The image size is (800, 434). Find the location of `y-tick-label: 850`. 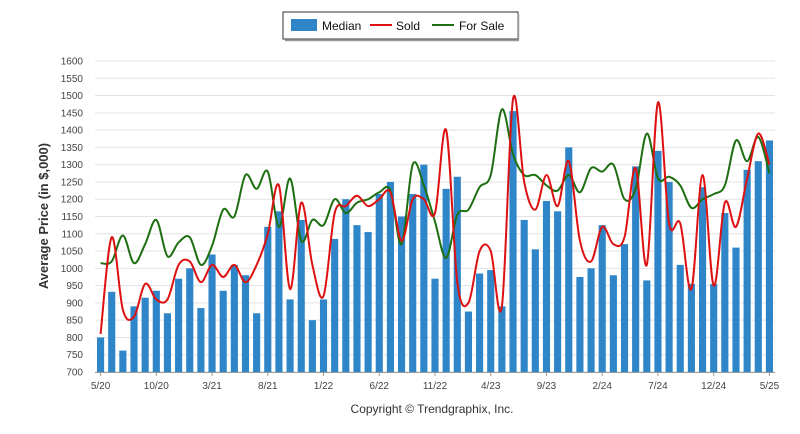

y-tick-label: 850 is located at coordinates (74, 321).